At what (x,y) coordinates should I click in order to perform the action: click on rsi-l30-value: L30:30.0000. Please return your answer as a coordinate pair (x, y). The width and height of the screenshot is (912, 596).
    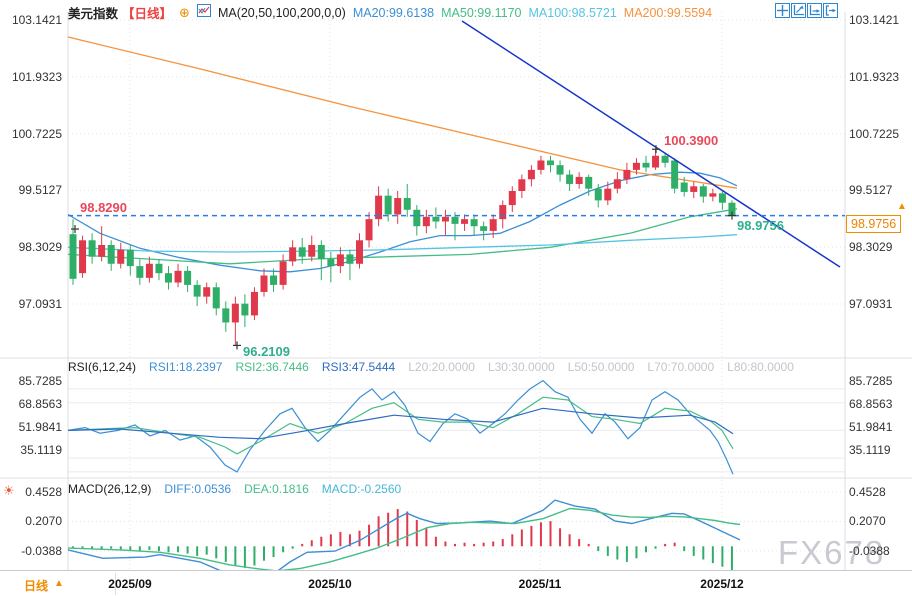
    Looking at the image, I should click on (521, 367).